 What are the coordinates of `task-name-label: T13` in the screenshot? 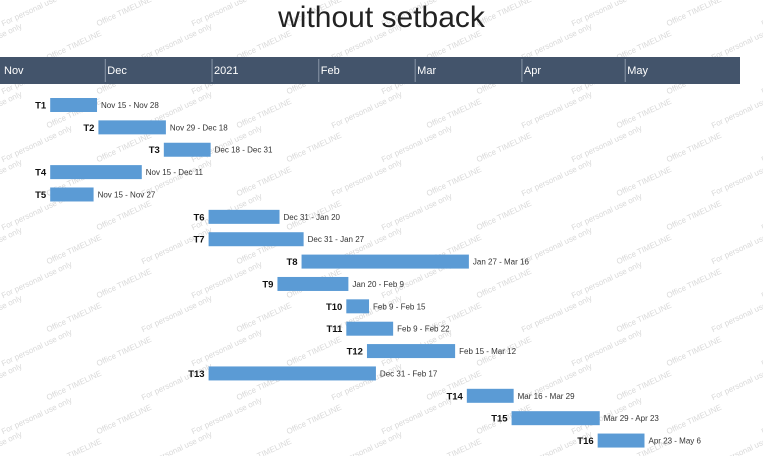 It's located at (196, 374).